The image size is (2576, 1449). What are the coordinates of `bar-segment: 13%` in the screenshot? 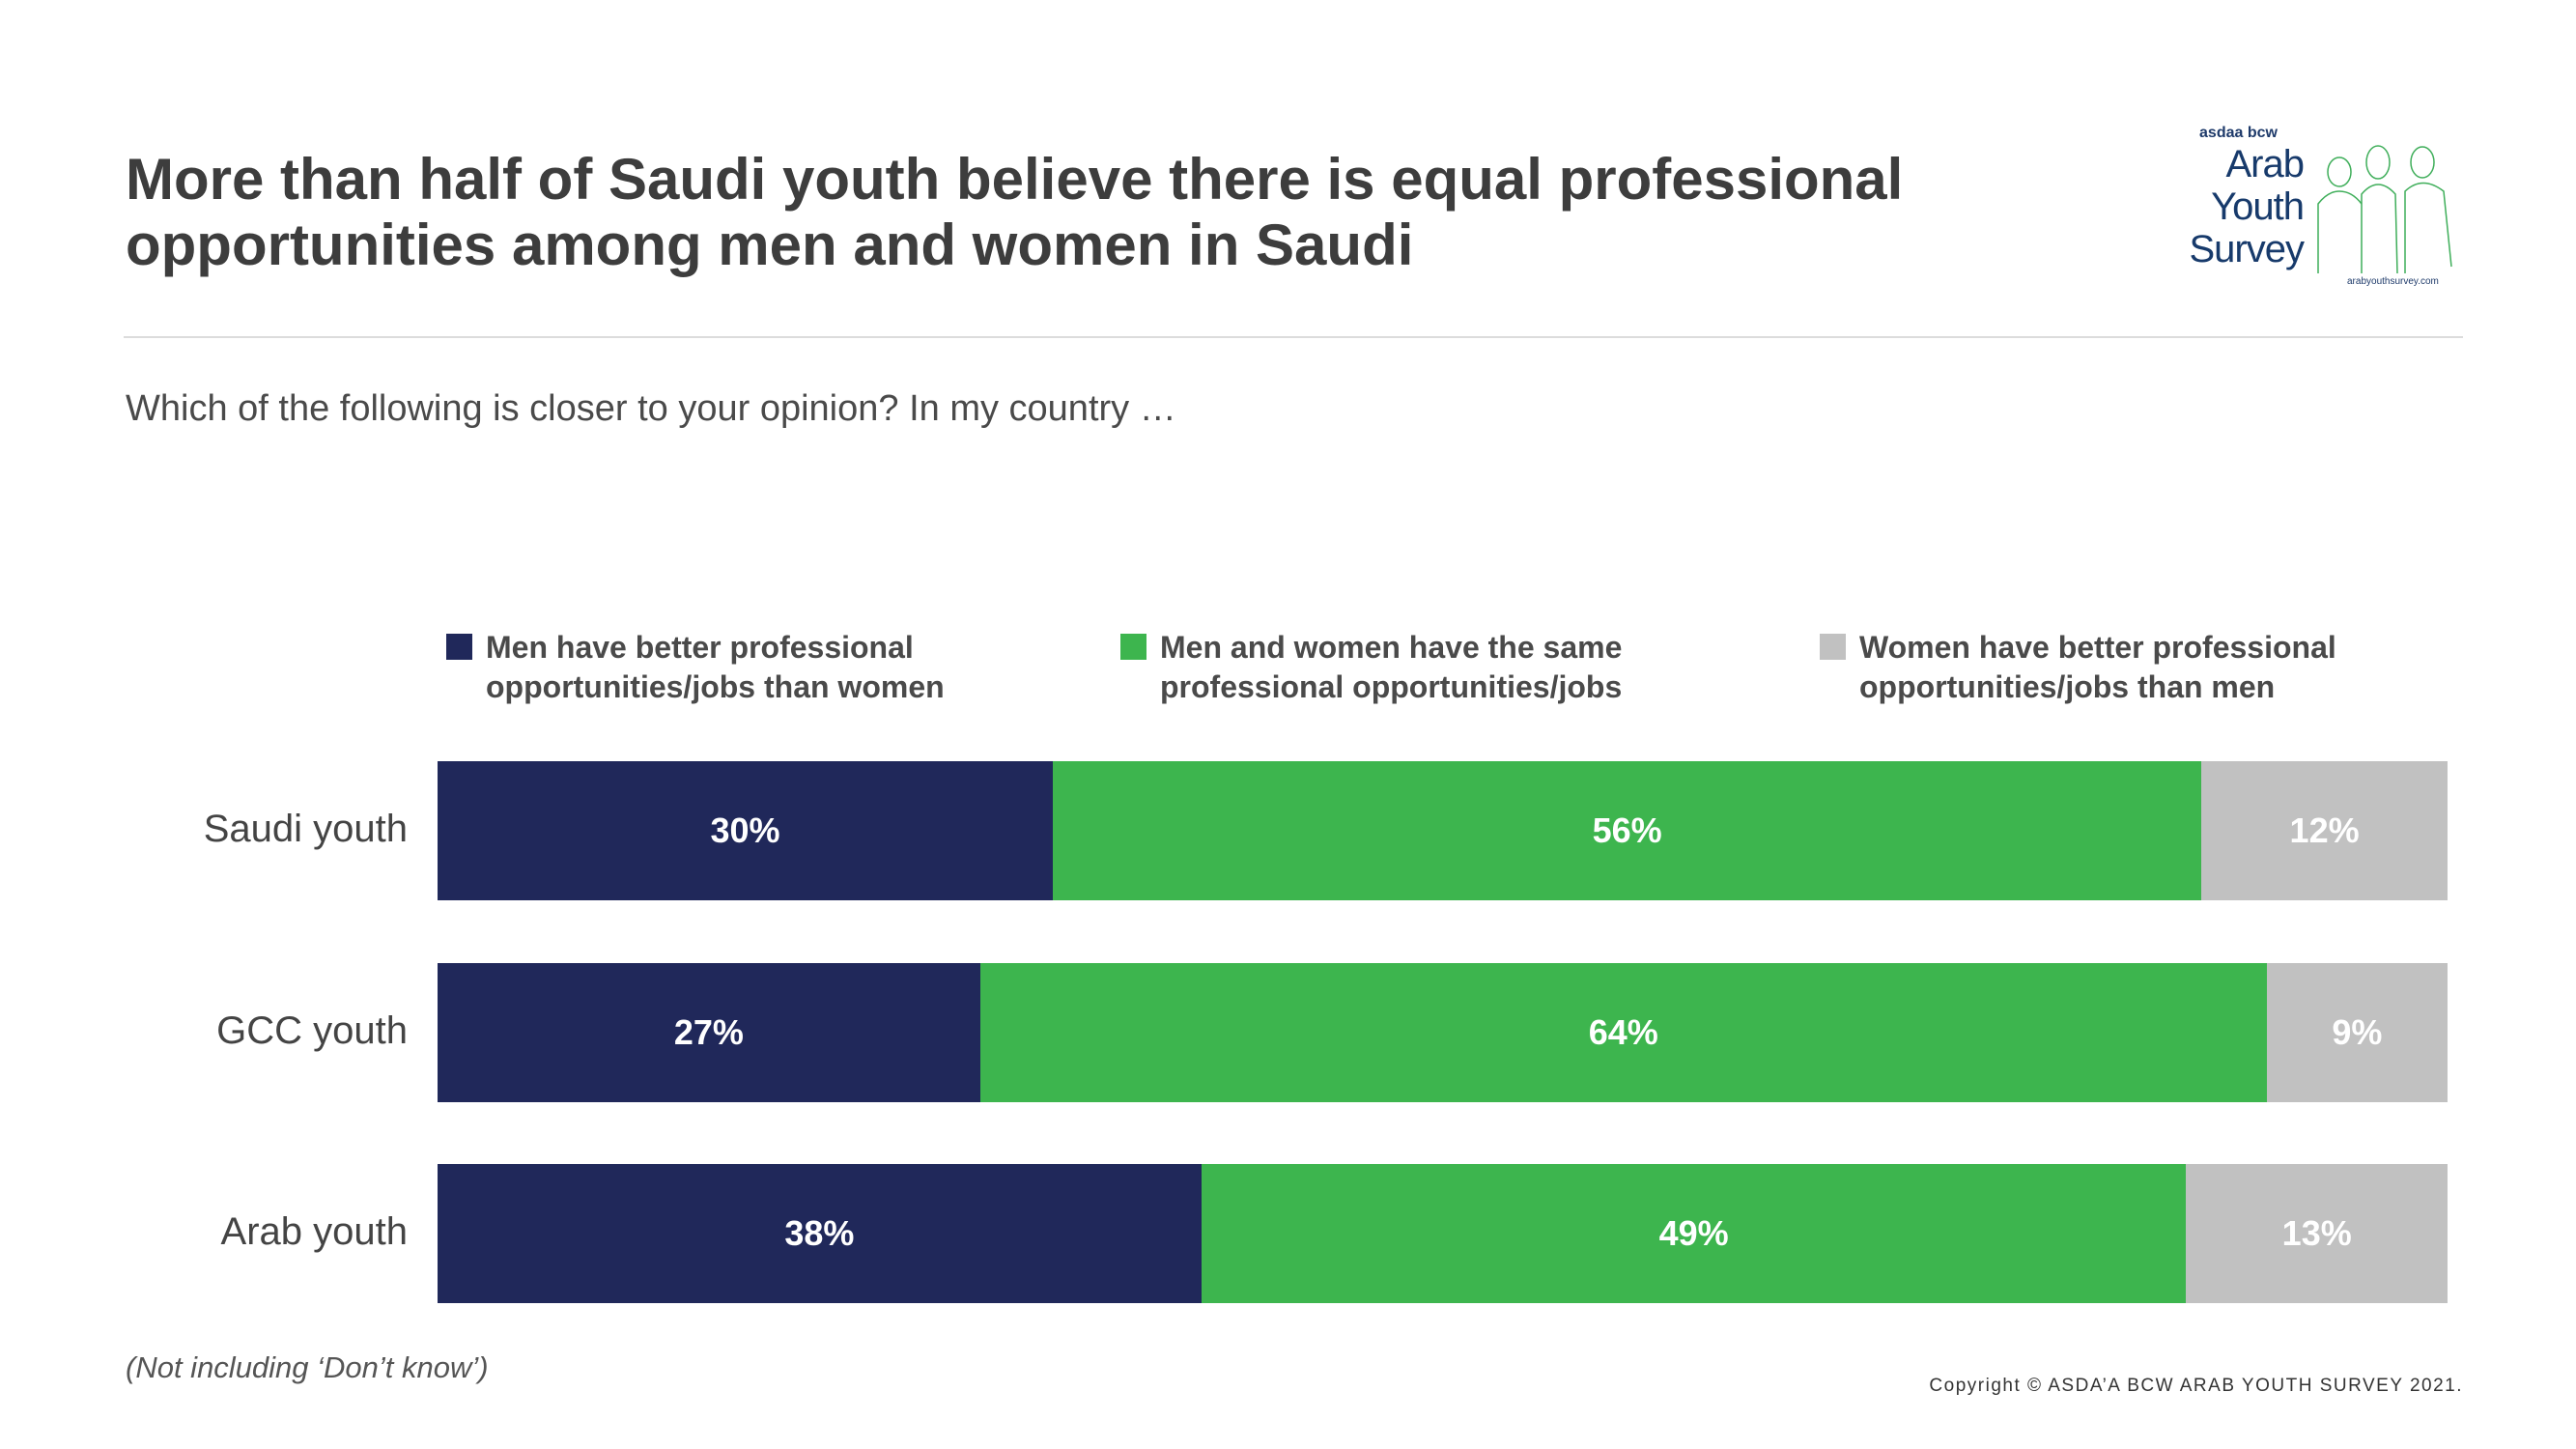 It's located at (2317, 1233).